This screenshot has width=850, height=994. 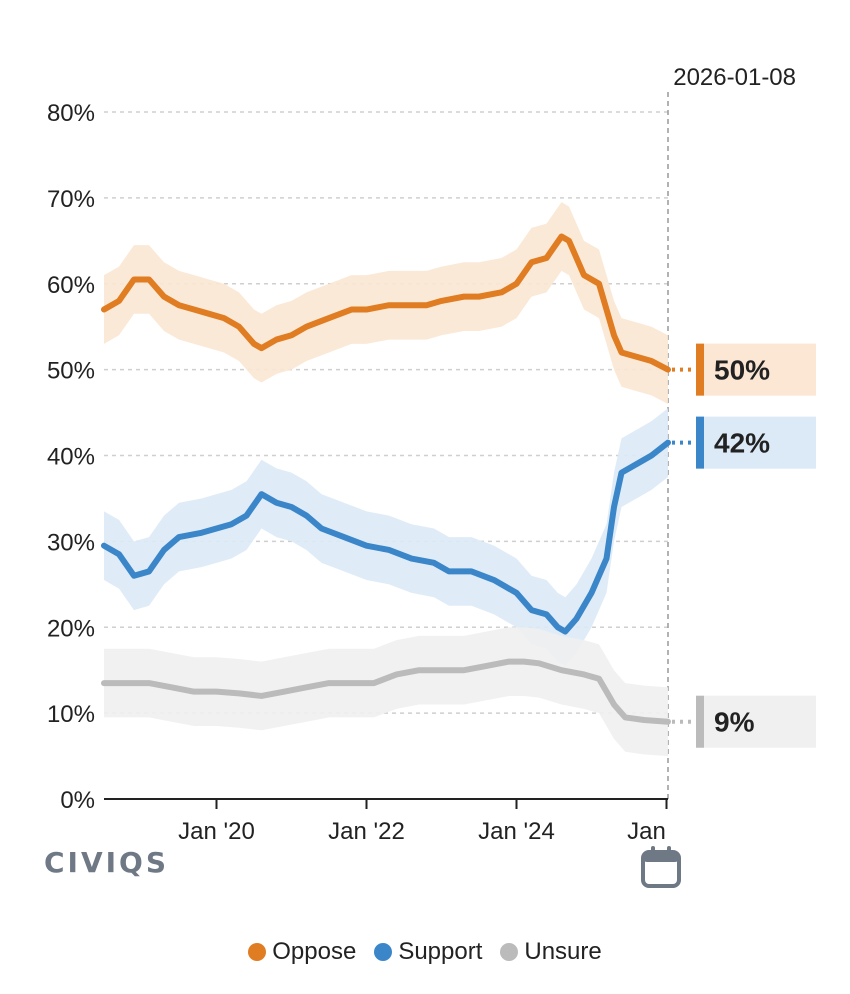 What do you see at coordinates (440, 951) in the screenshot?
I see `legend-label-support: Support` at bounding box center [440, 951].